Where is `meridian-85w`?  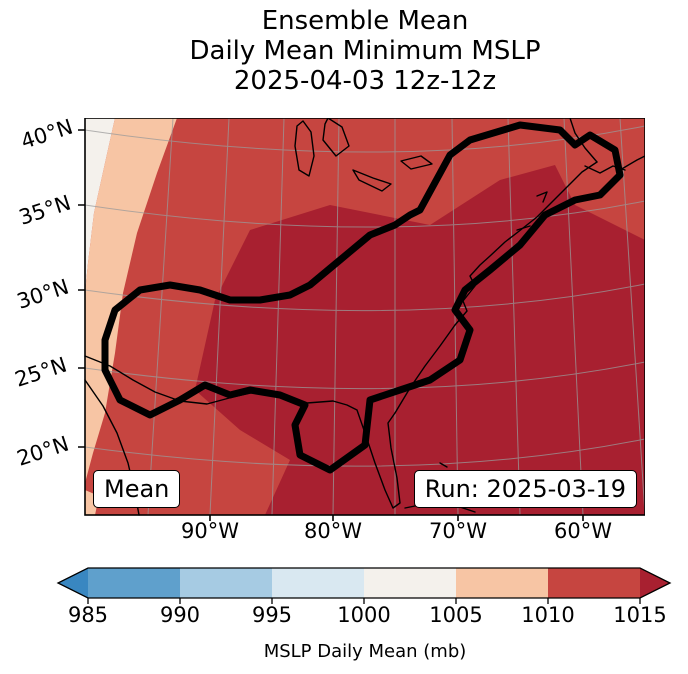 meridian-85w is located at coordinates (278, 317).